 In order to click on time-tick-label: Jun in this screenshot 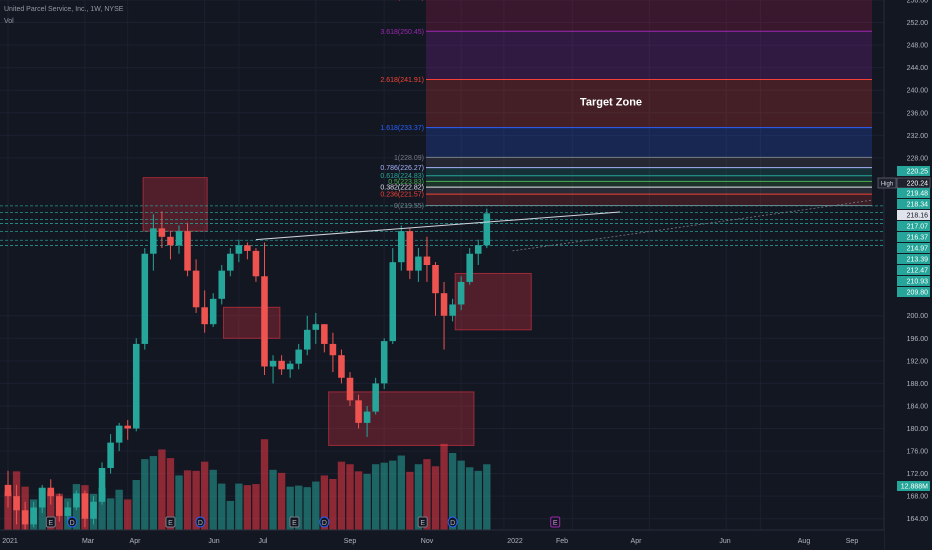, I will do `click(724, 541)`.